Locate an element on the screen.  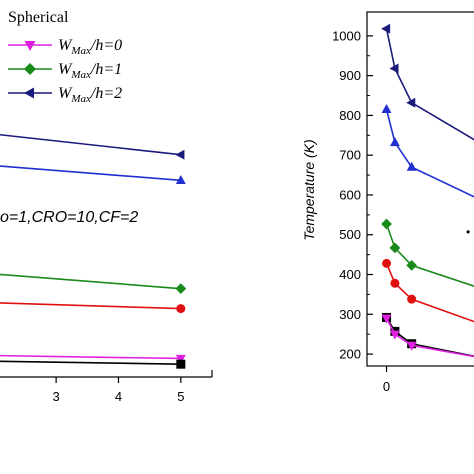
left-x-tick-label: 4 is located at coordinates (118, 396).